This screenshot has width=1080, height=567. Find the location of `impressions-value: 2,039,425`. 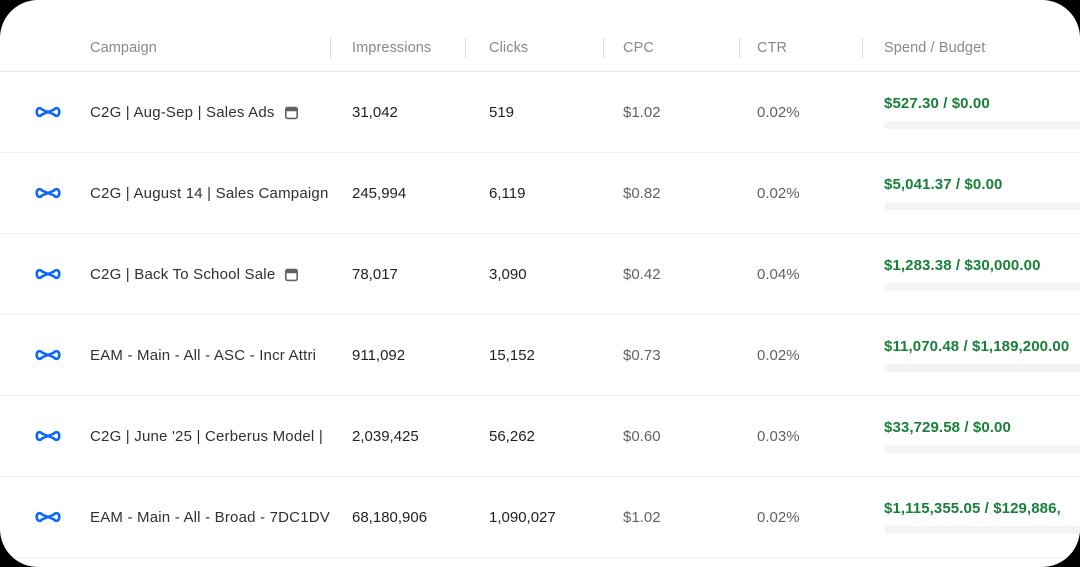

impressions-value: 2,039,425 is located at coordinates (385, 436).